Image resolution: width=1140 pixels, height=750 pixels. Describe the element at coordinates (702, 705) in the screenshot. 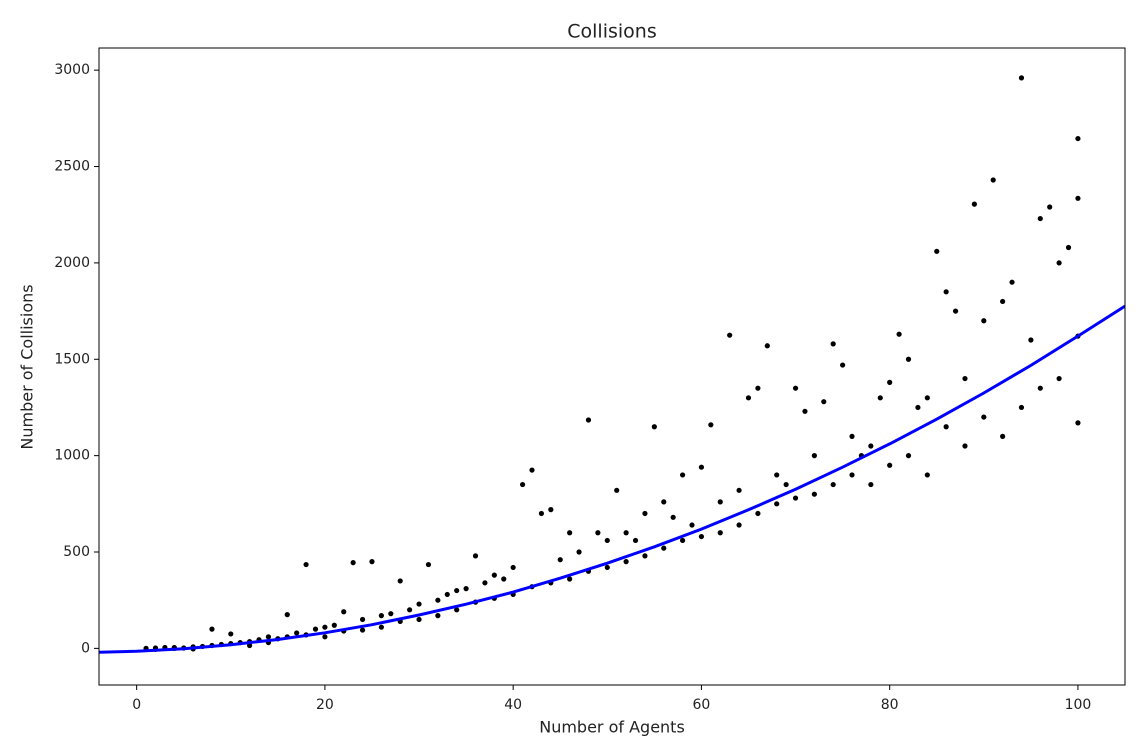

I see `x-tick-label: 60` at that location.